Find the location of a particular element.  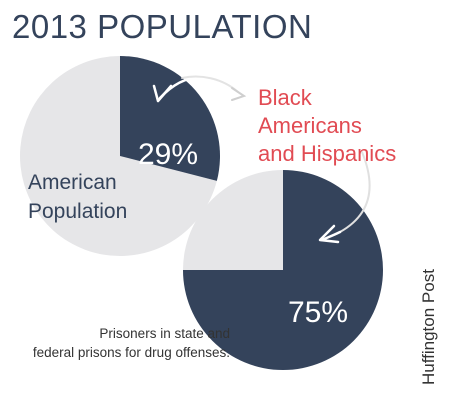

page-title: 2013 POPULATION is located at coordinates (162, 26).